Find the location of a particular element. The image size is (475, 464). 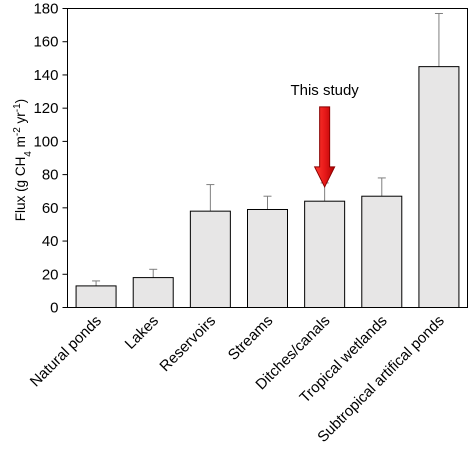

ylabel-suffix: ) is located at coordinates (20, 101).